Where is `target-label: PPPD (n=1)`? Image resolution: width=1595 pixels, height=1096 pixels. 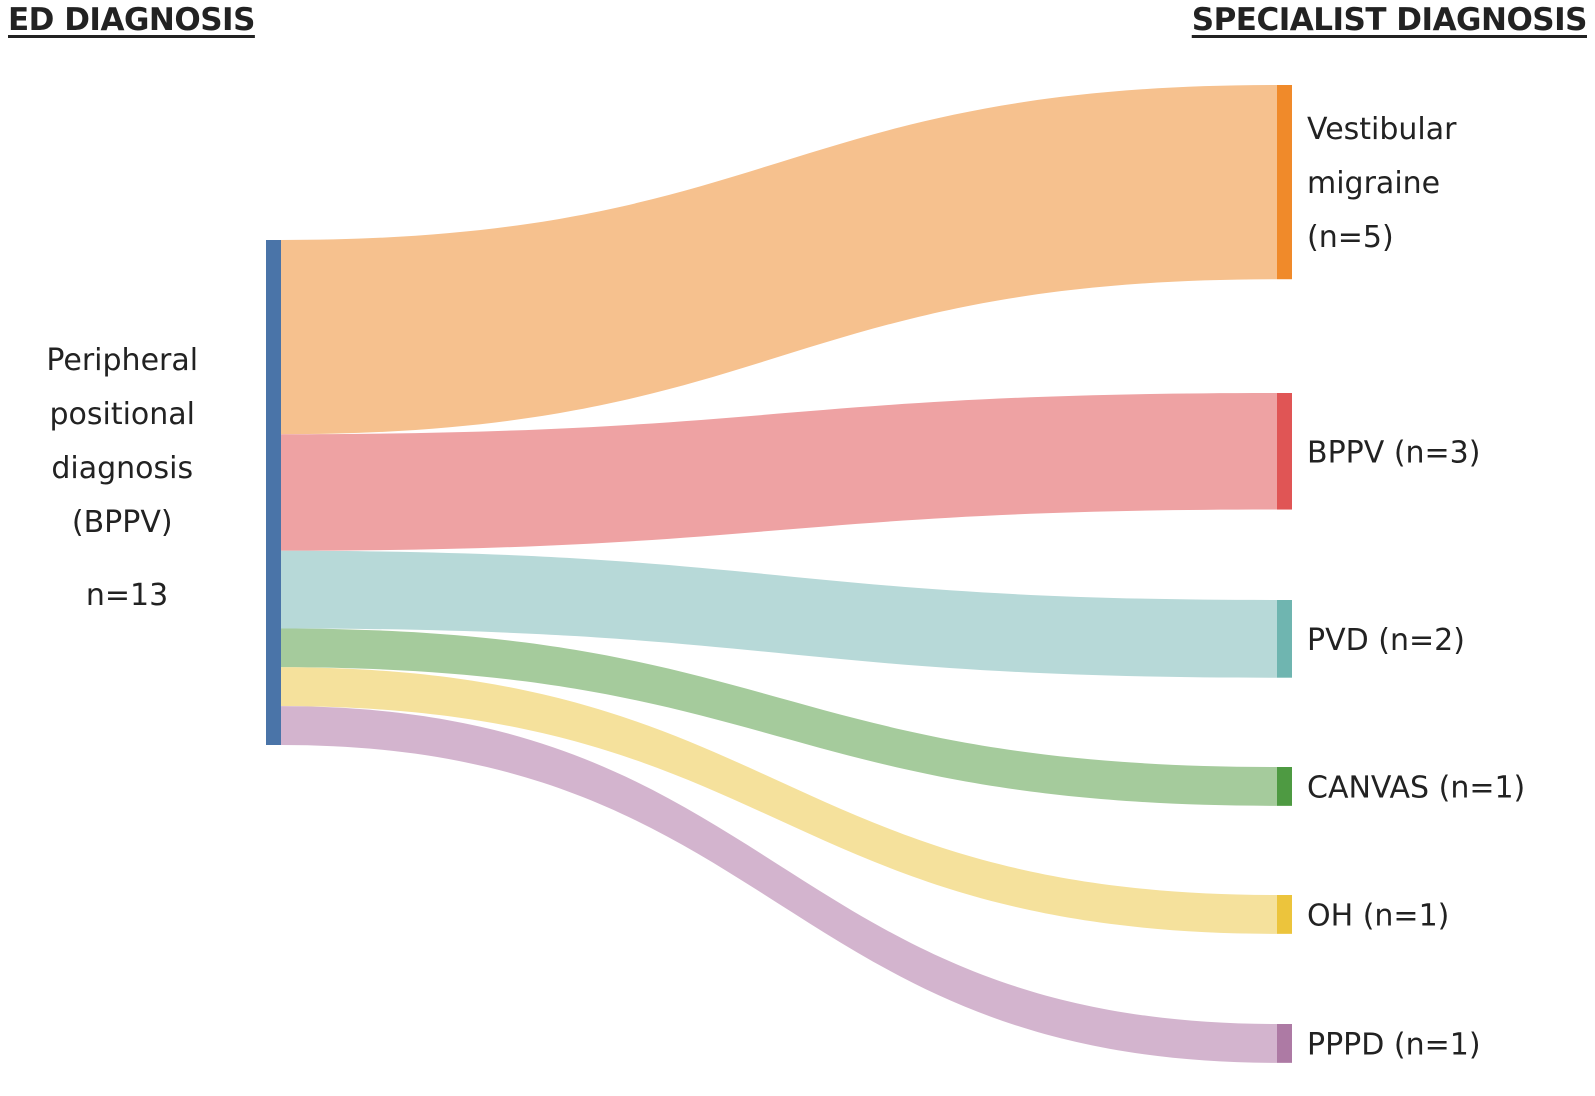 target-label: PPPD (n=1) is located at coordinates (1394, 1044).